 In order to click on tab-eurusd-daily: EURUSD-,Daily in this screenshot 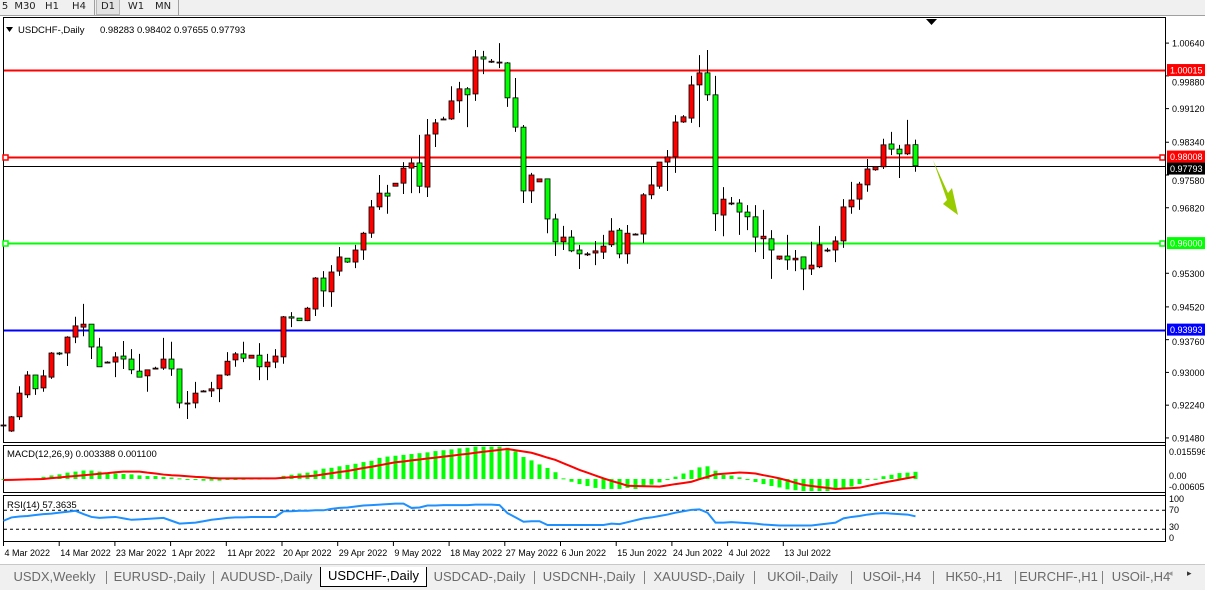, I will do `click(159, 576)`.